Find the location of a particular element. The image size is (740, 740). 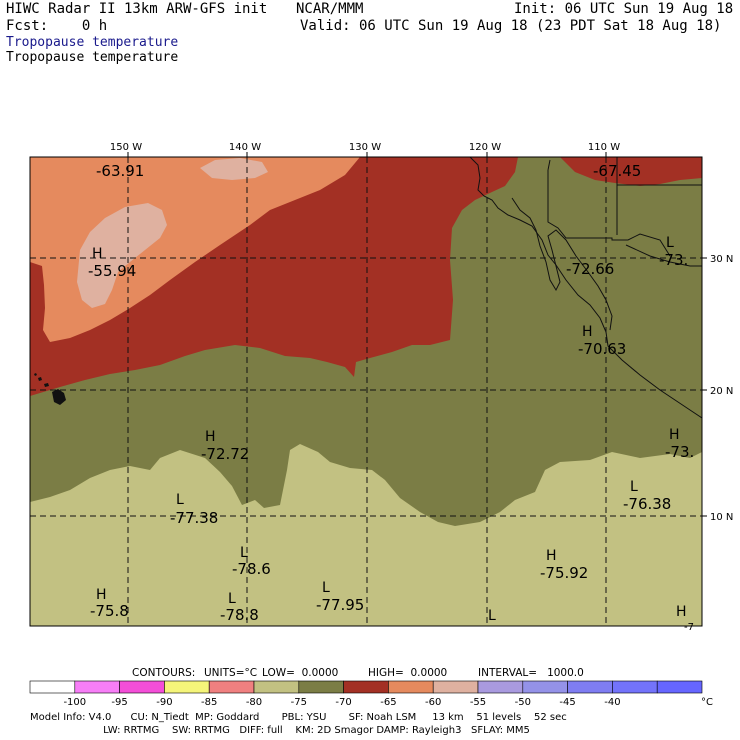

lon-label-130w: 130 W is located at coordinates (365, 147).